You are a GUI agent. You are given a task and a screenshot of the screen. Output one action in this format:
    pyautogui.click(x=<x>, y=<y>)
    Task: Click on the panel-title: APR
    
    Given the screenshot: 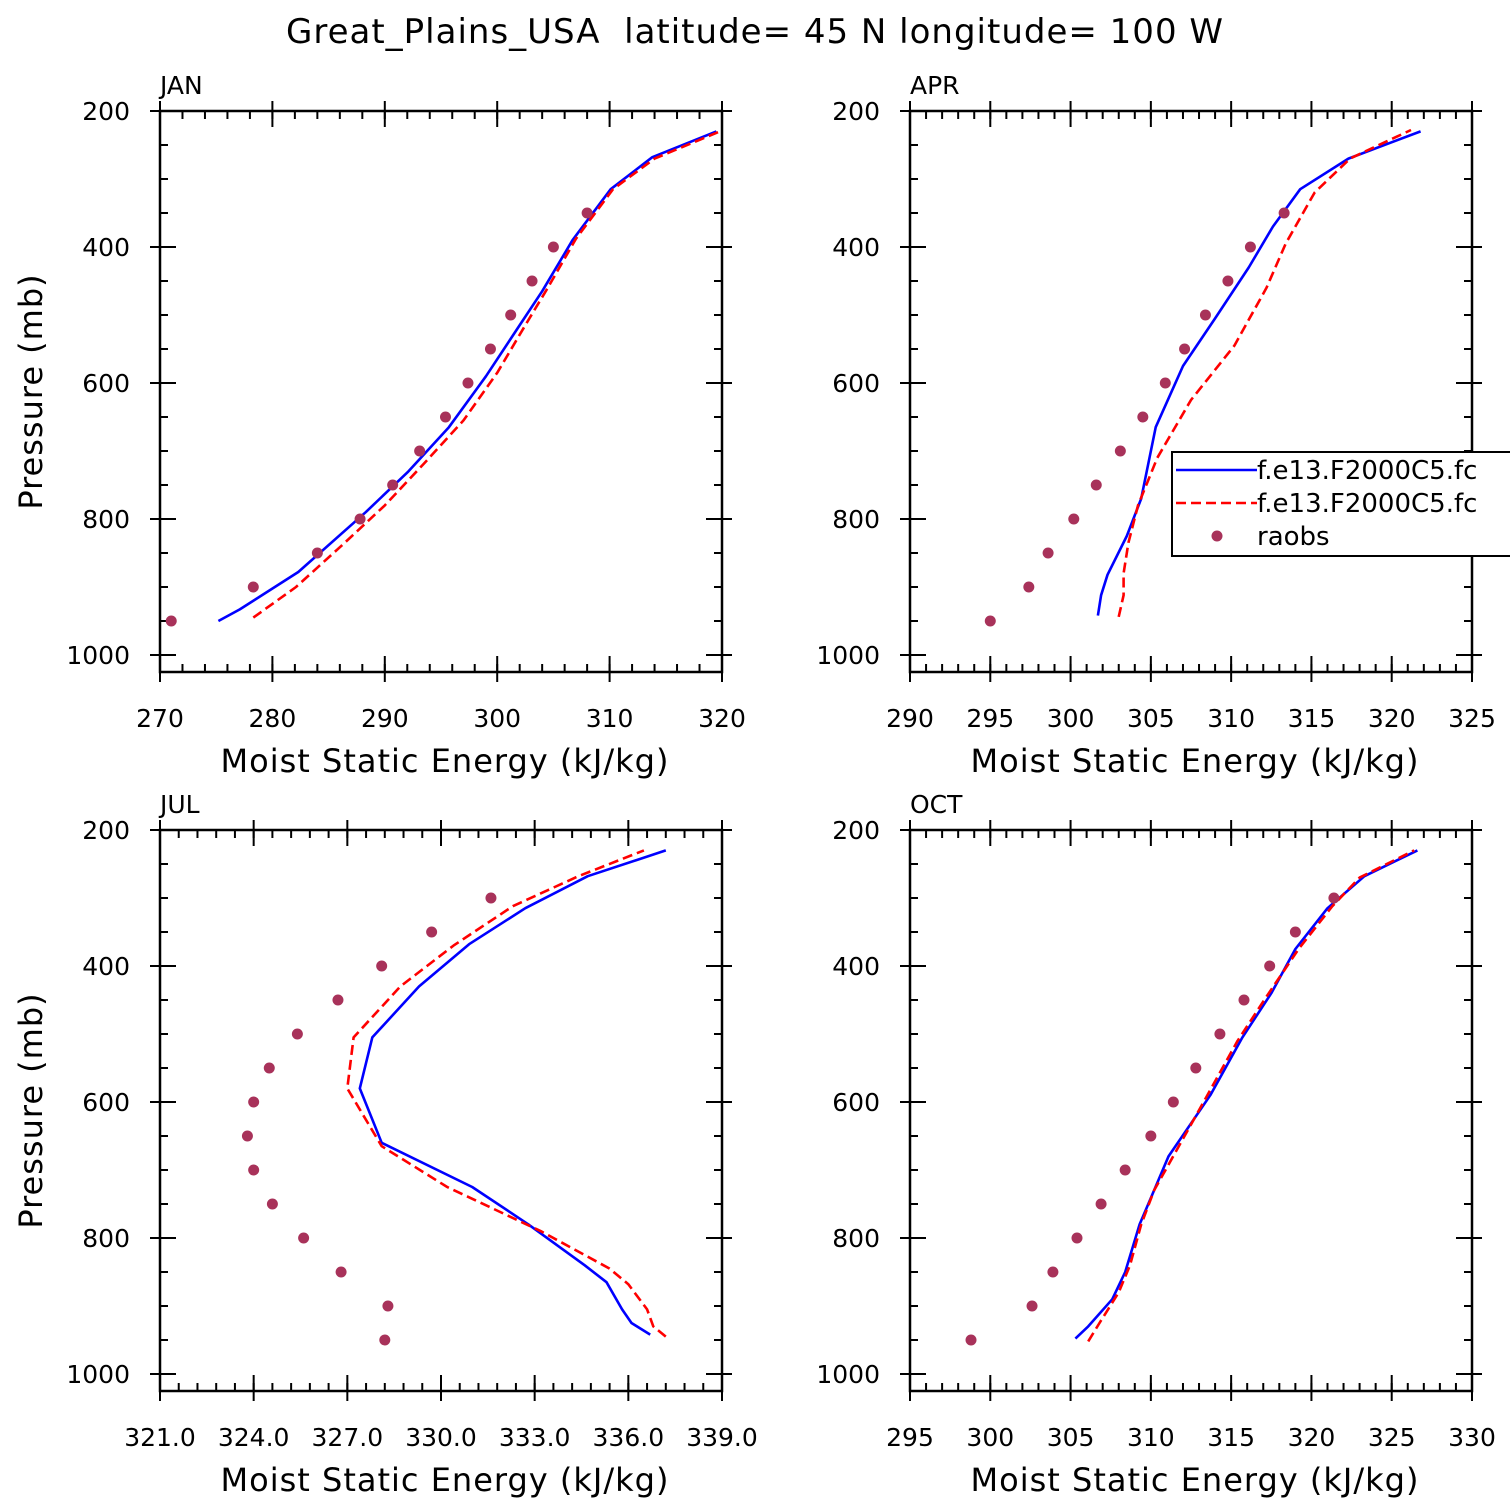 What is the action you would take?
    pyautogui.click(x=935, y=85)
    